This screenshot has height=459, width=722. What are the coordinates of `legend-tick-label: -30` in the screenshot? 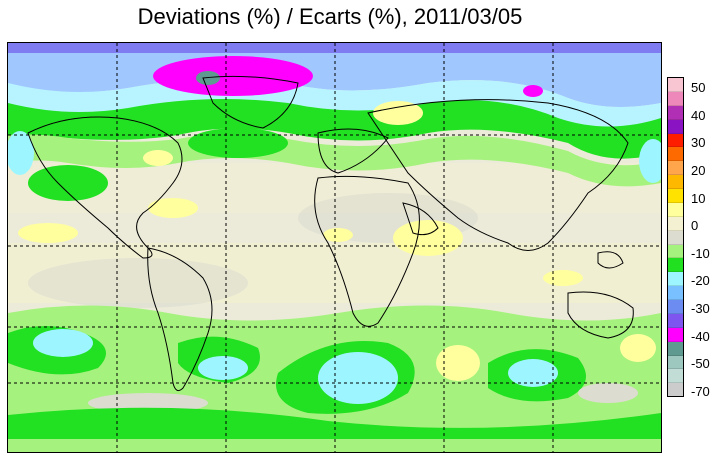 It's located at (700, 309).